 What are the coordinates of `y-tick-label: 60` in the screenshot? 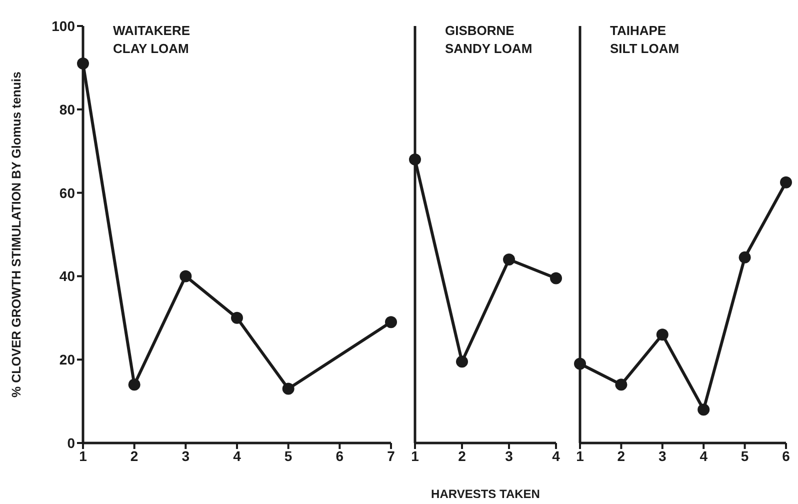 It's located at (67, 192).